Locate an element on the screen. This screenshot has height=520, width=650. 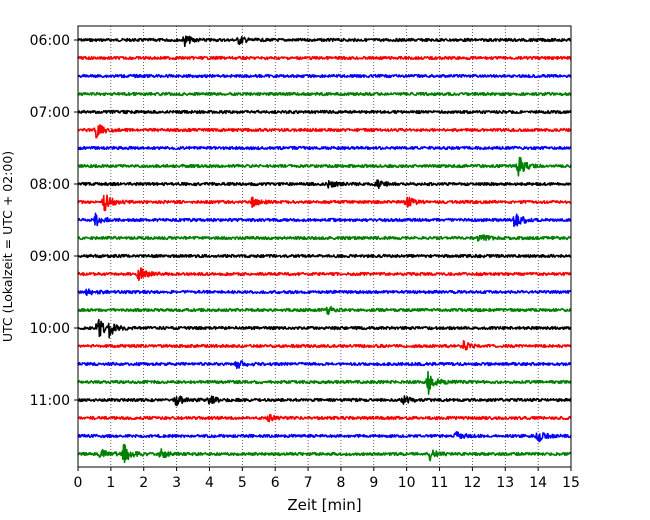
x-tick-label: 13 is located at coordinates (505, 483).